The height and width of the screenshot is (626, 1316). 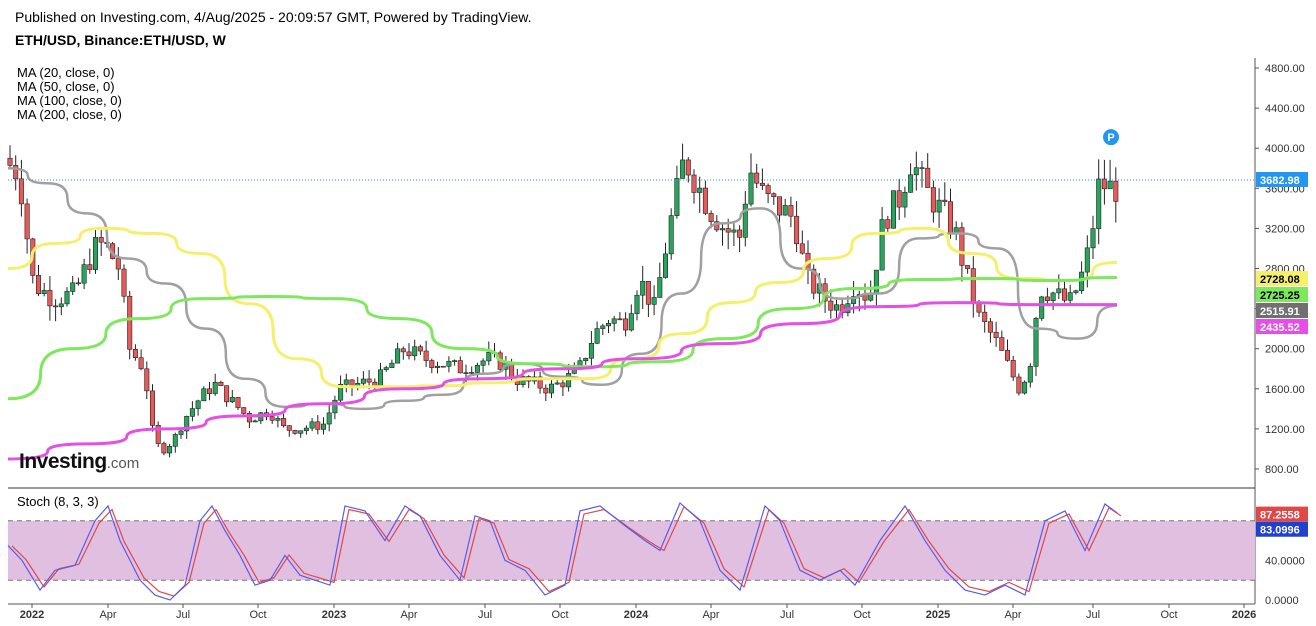 I want to click on ma100-legend: MA (100, close, 0), so click(x=69, y=100).